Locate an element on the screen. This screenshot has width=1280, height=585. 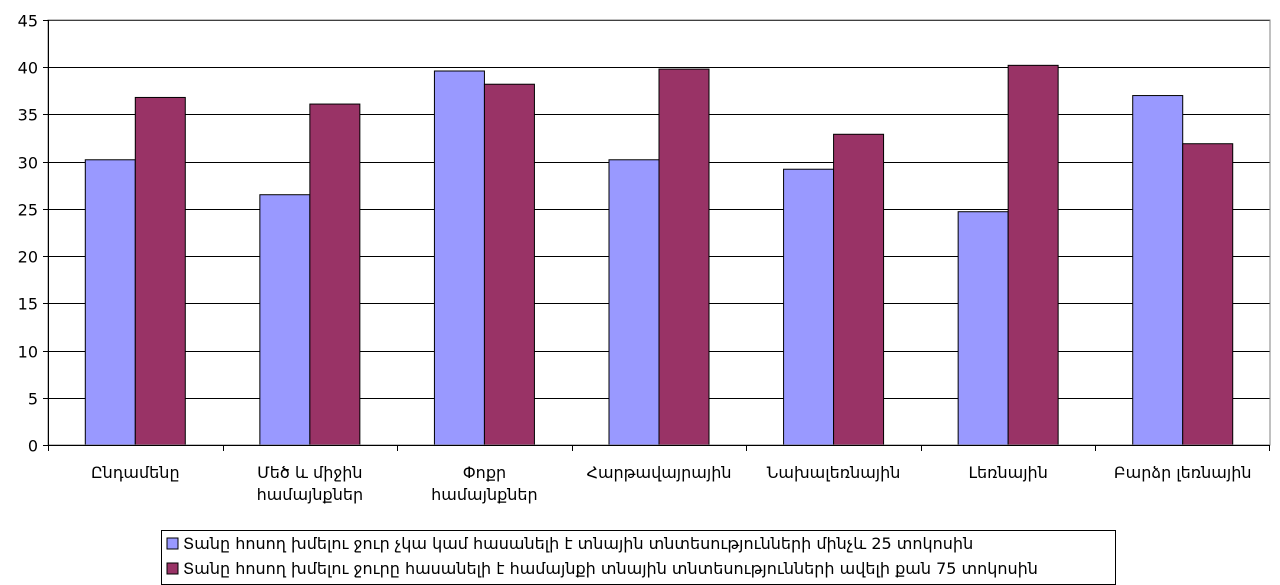
y-tick-label: 10 is located at coordinates (28, 352).